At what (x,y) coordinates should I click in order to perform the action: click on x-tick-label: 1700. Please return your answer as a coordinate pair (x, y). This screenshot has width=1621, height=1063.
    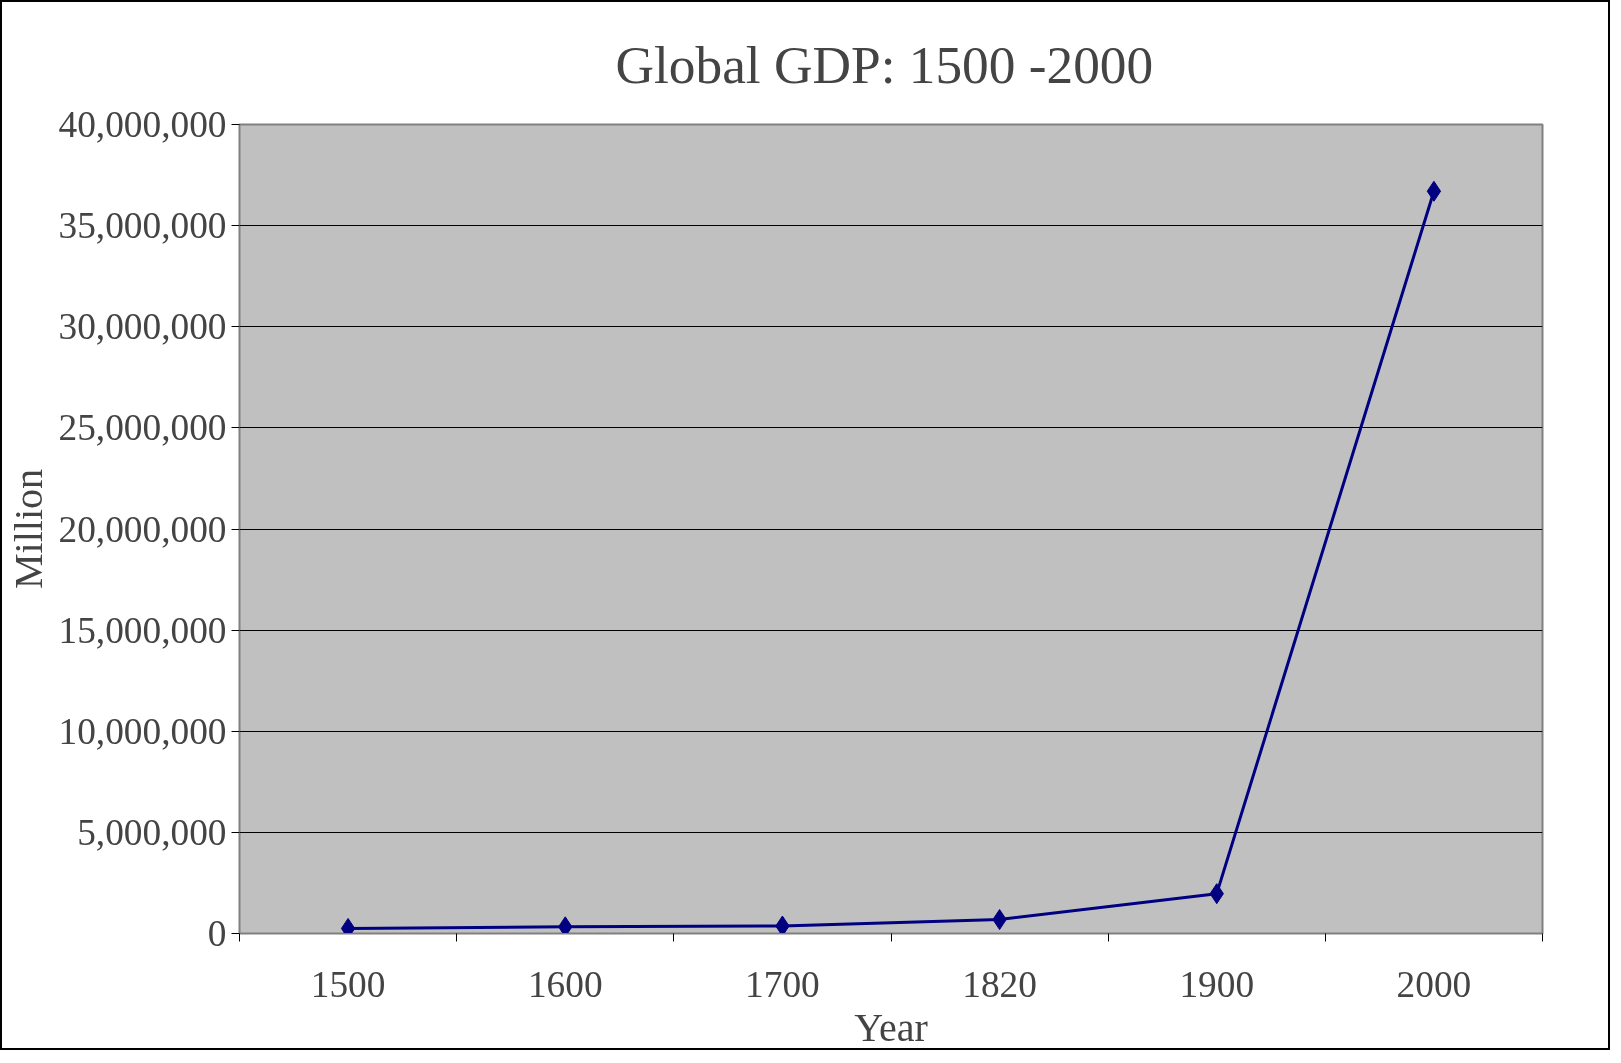
    Looking at the image, I should click on (782, 984).